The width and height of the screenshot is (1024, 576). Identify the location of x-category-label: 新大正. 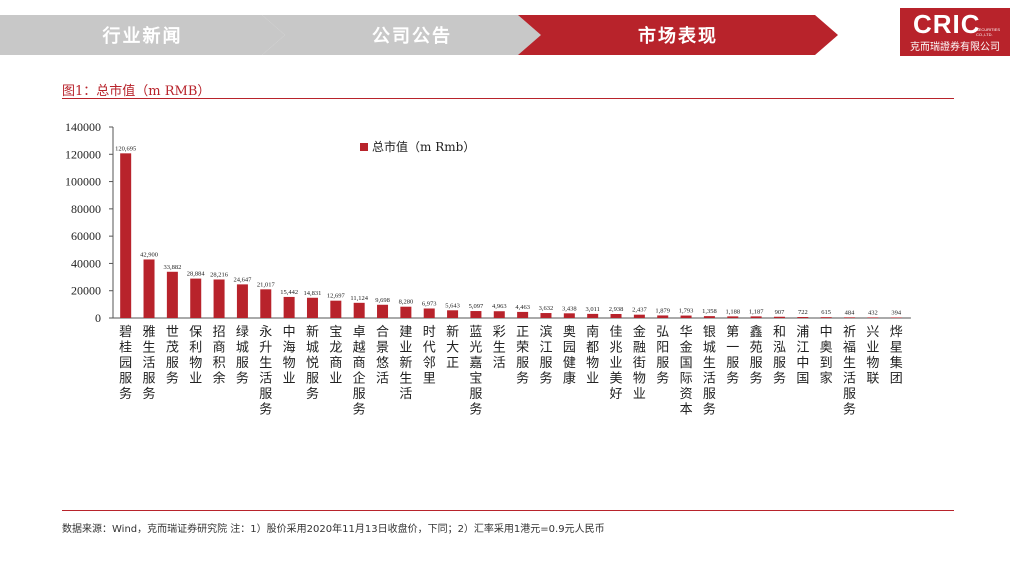
(452, 347).